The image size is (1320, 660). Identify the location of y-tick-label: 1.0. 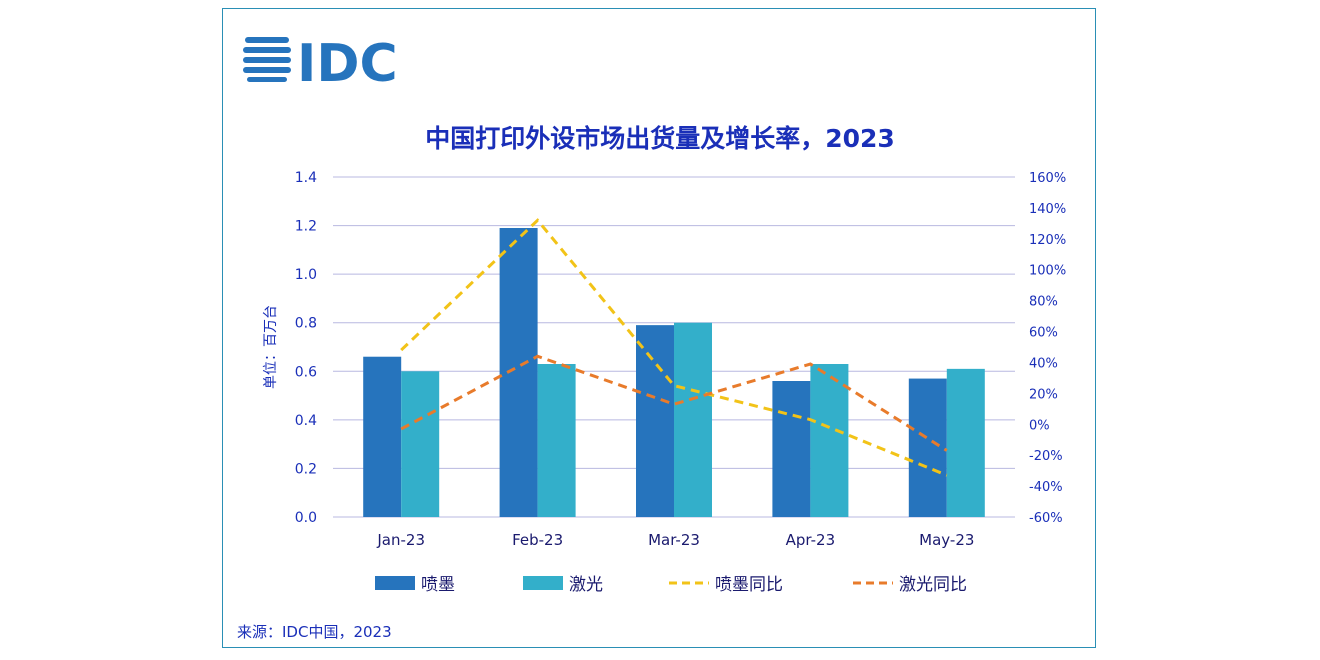
(306, 275).